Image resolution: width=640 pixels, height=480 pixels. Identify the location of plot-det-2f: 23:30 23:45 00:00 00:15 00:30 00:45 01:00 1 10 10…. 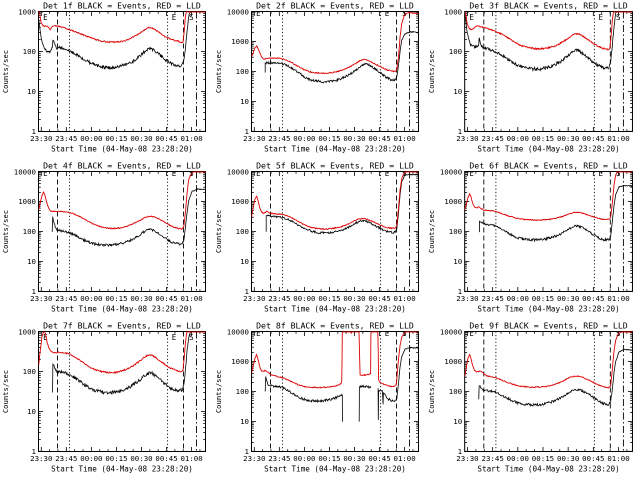
(316, 77).